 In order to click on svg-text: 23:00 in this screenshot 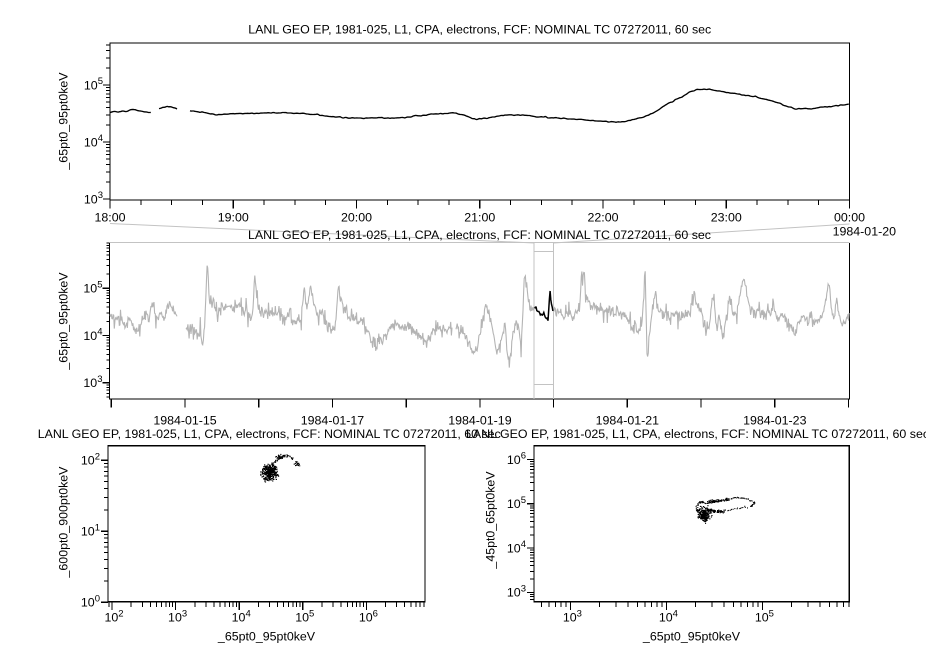, I will do `click(726, 217)`.